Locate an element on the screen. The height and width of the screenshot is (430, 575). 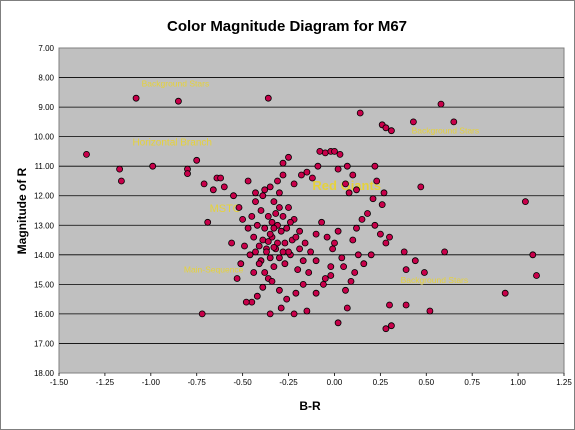
y-tick-label: 18.00 is located at coordinates (44, 373).